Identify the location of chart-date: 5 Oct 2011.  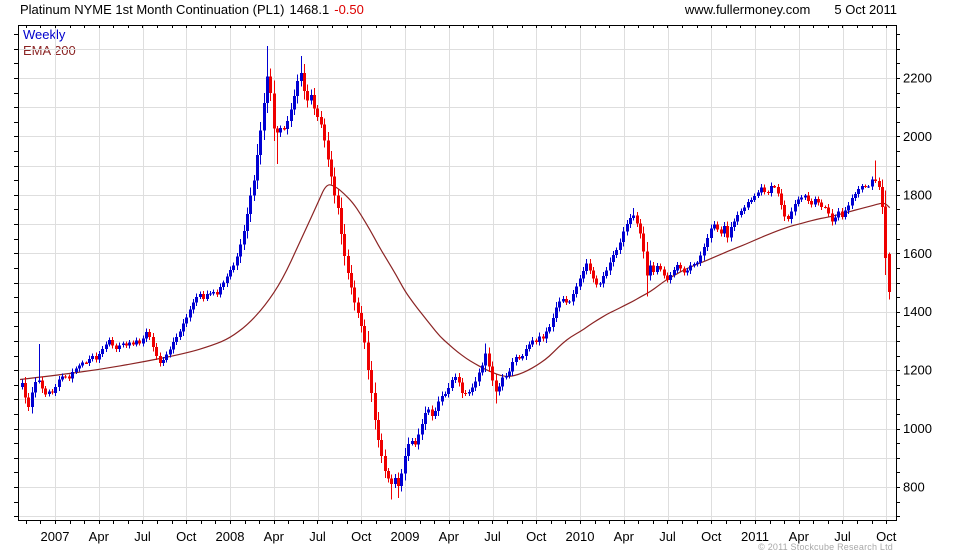
(865, 9).